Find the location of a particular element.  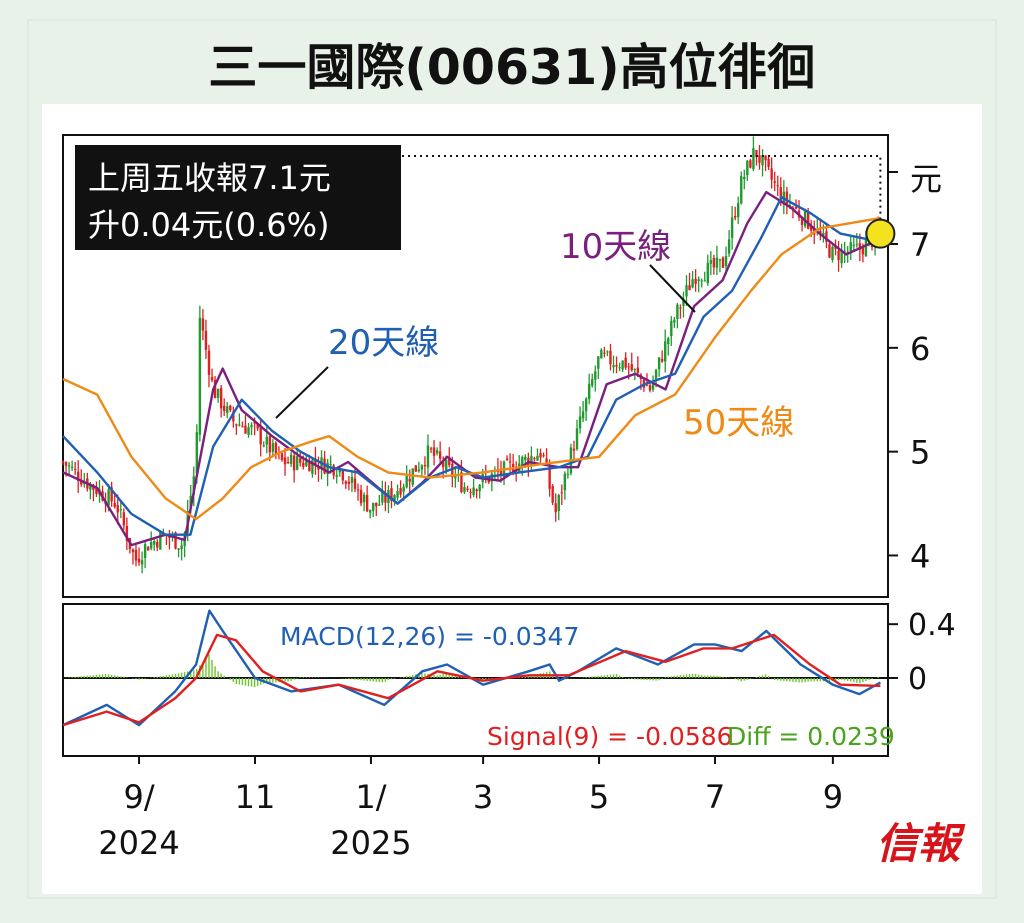

ma10-pointer is located at coordinates (672, 288).